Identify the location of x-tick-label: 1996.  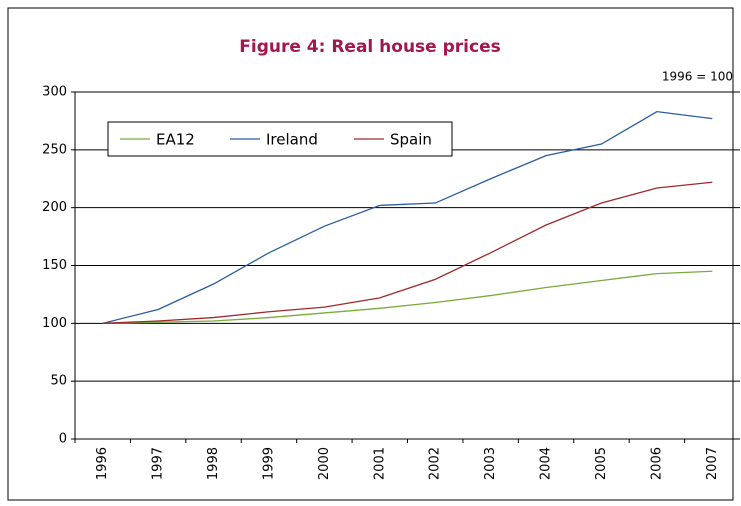
(102, 463).